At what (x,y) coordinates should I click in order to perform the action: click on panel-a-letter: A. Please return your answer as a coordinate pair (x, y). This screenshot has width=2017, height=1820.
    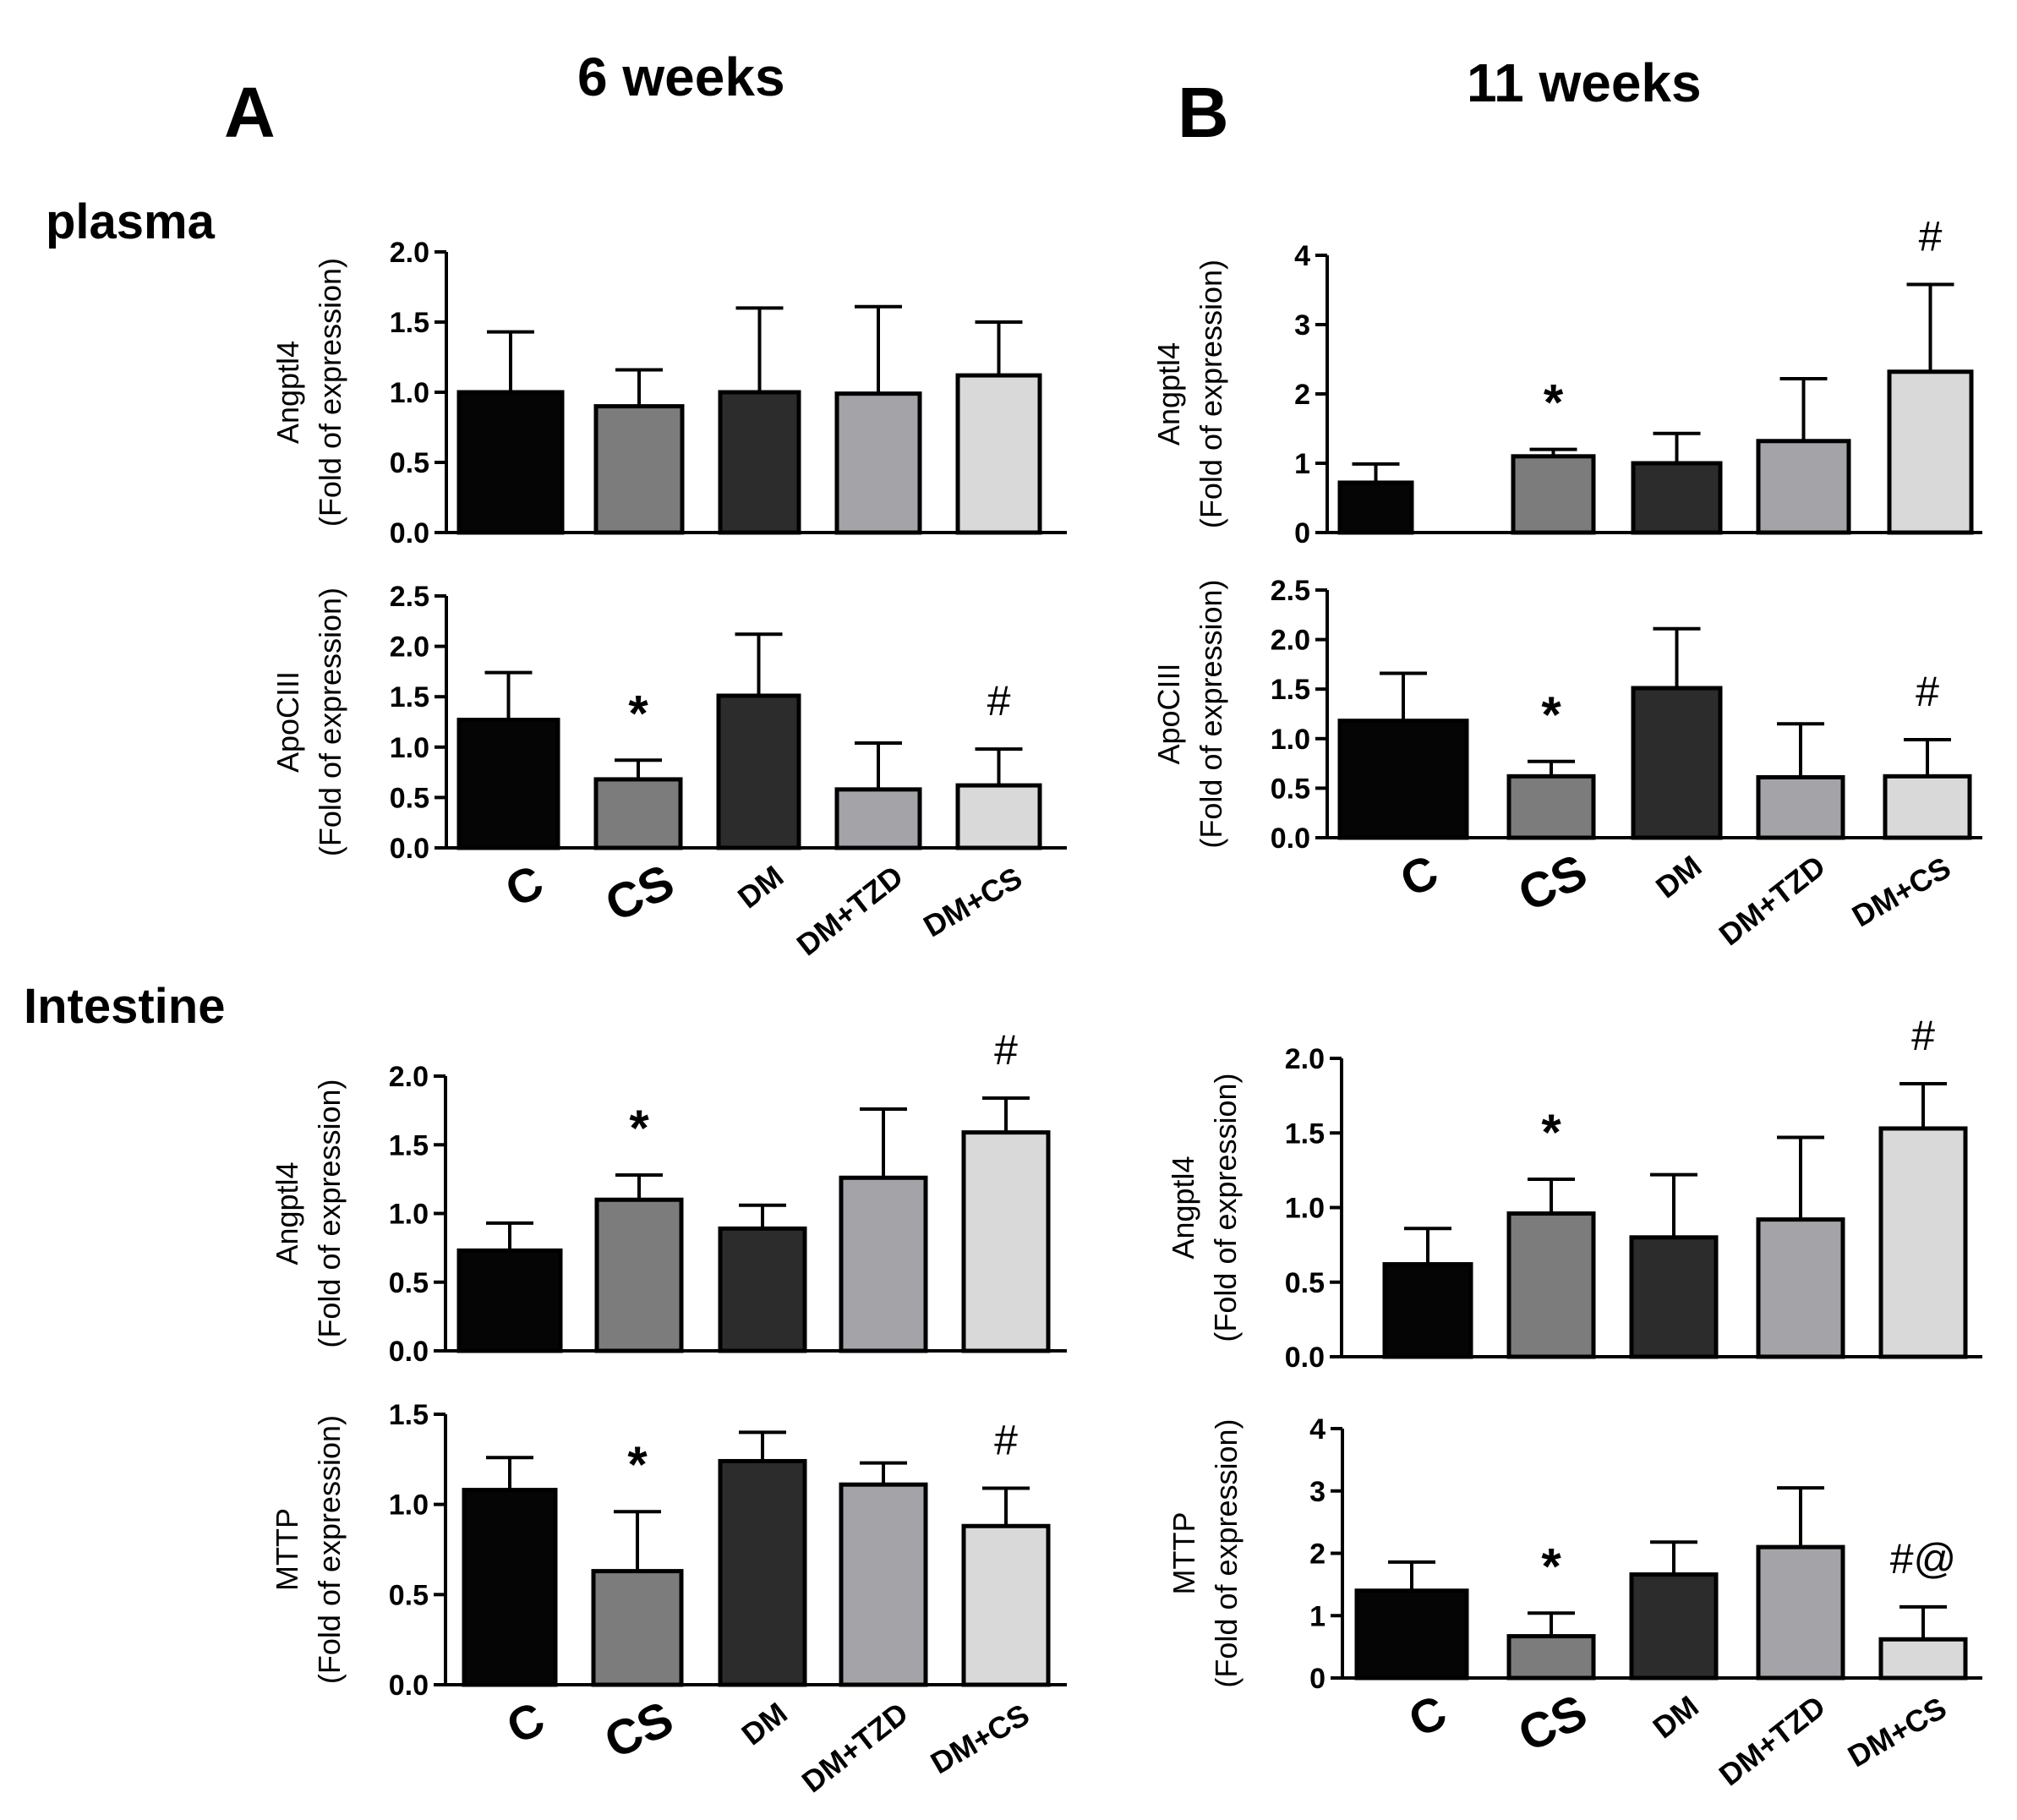
    Looking at the image, I should click on (250, 112).